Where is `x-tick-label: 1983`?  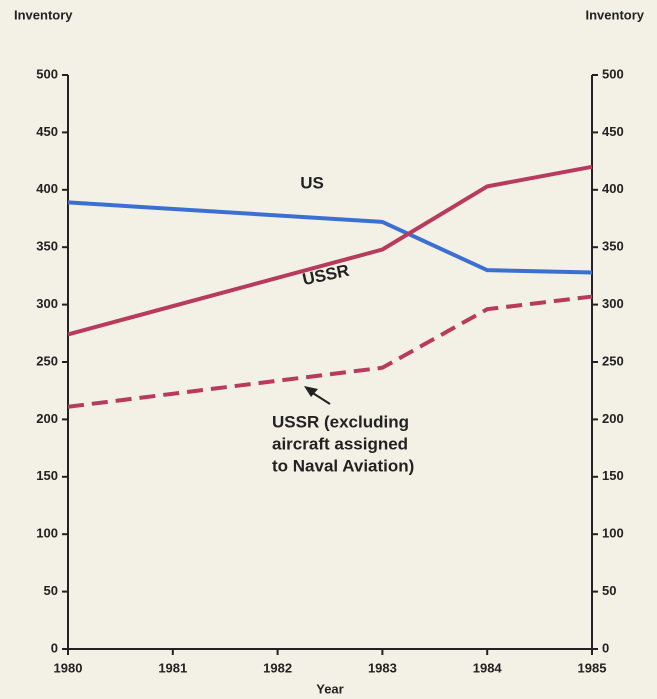
x-tick-label: 1983 is located at coordinates (382, 667).